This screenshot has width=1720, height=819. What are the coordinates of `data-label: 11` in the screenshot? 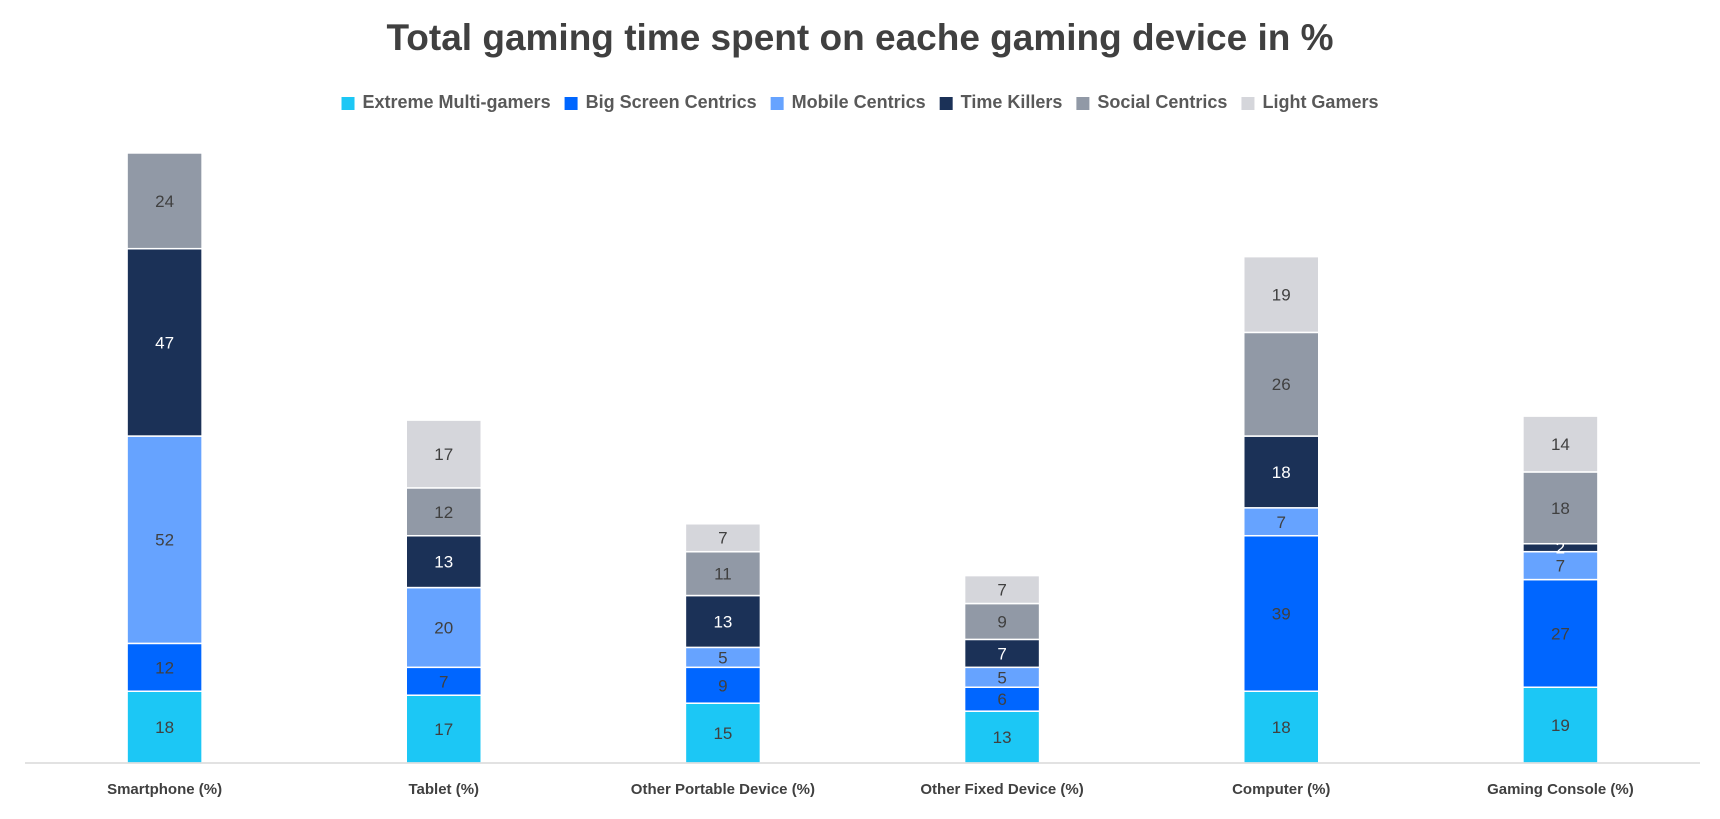 It's located at (723, 574).